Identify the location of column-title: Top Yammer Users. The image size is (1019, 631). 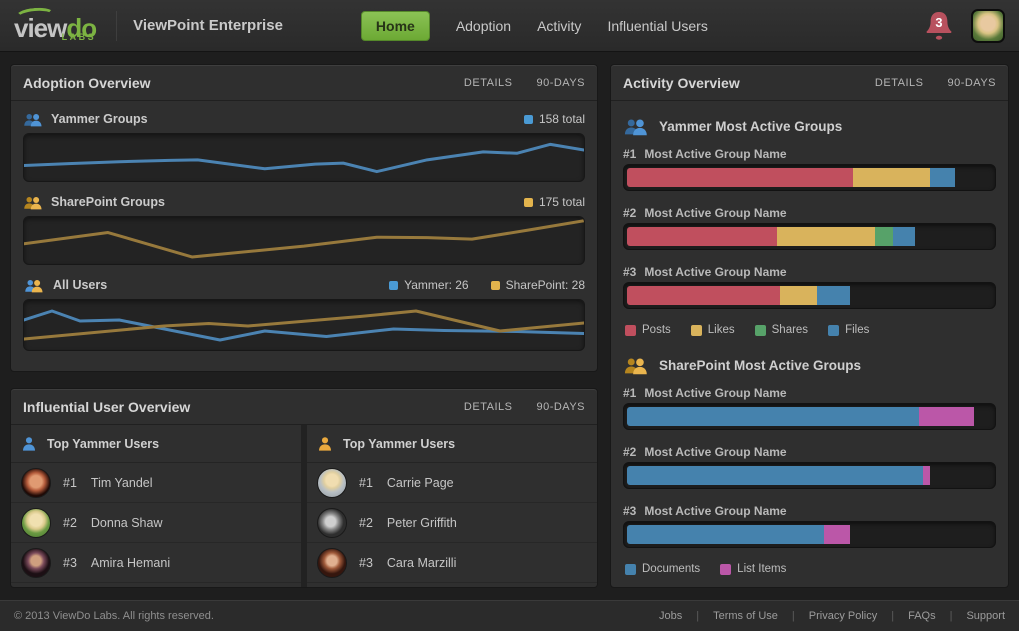
(103, 443).